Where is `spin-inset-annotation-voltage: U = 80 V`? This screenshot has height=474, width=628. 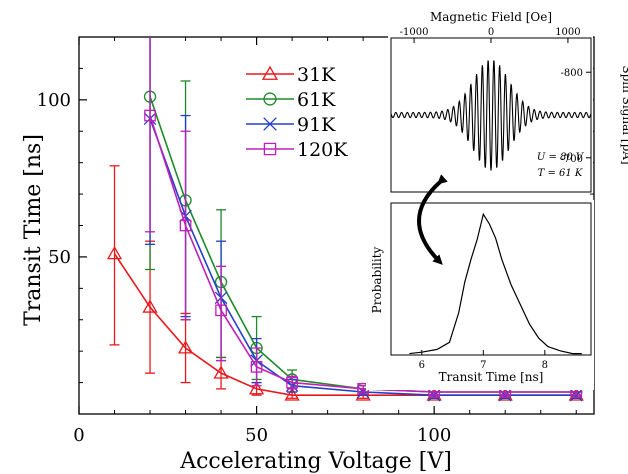
spin-inset-annotation-voltage: U = 80 V is located at coordinates (561, 157).